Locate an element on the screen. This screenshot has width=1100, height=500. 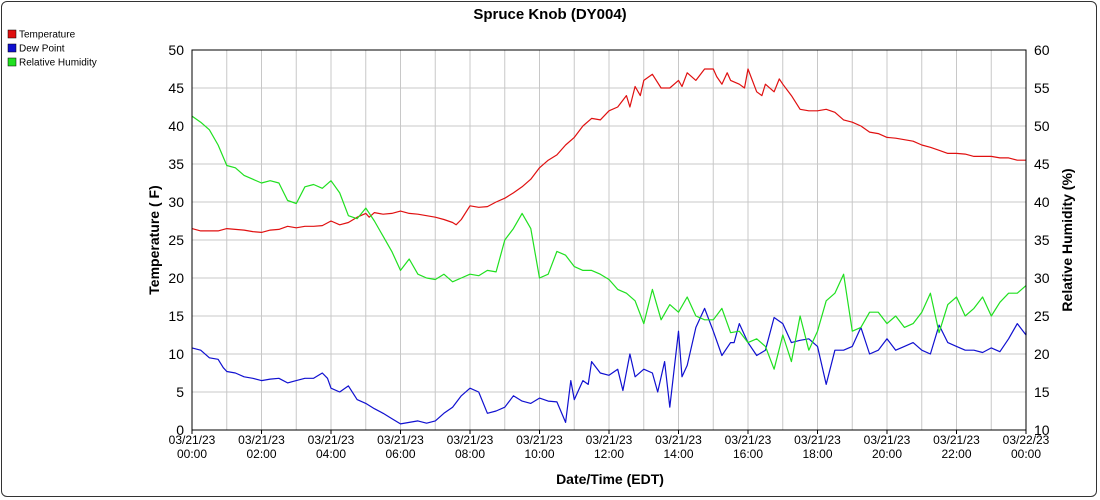
y-tick-label: 15 is located at coordinates (176, 316).